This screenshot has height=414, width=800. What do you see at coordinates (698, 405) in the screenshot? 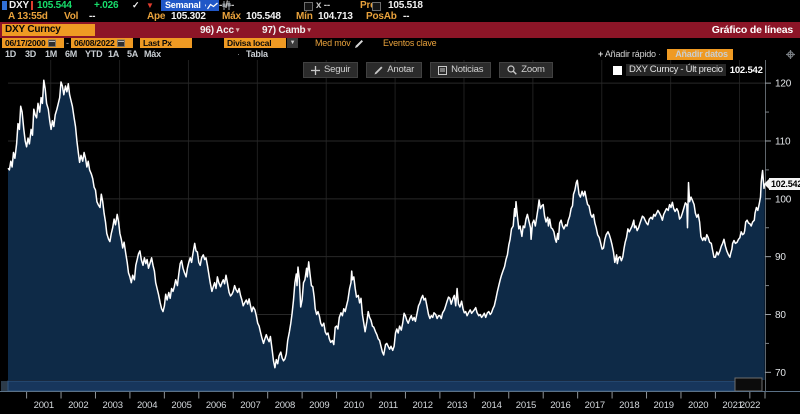
I see `x-tick-label: 2020` at bounding box center [698, 405].